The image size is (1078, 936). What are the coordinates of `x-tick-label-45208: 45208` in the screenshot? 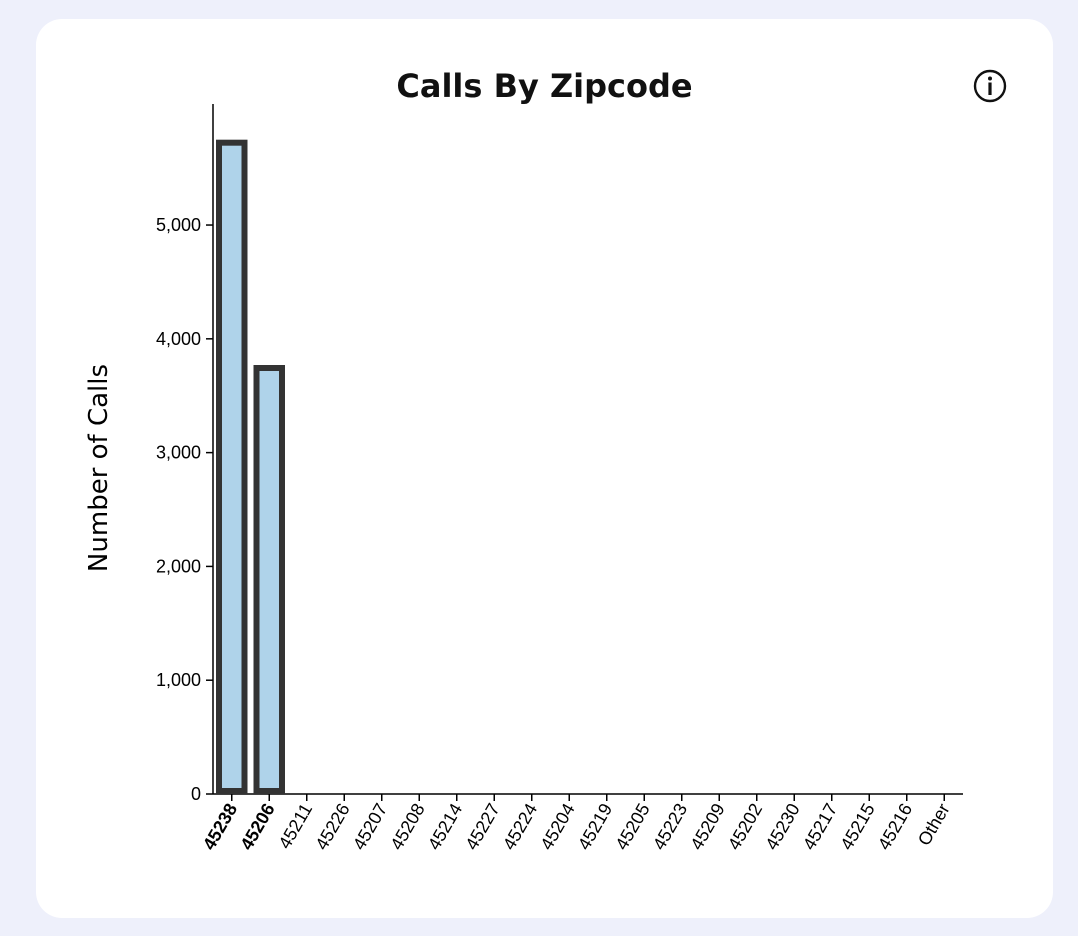 It's located at (407, 826).